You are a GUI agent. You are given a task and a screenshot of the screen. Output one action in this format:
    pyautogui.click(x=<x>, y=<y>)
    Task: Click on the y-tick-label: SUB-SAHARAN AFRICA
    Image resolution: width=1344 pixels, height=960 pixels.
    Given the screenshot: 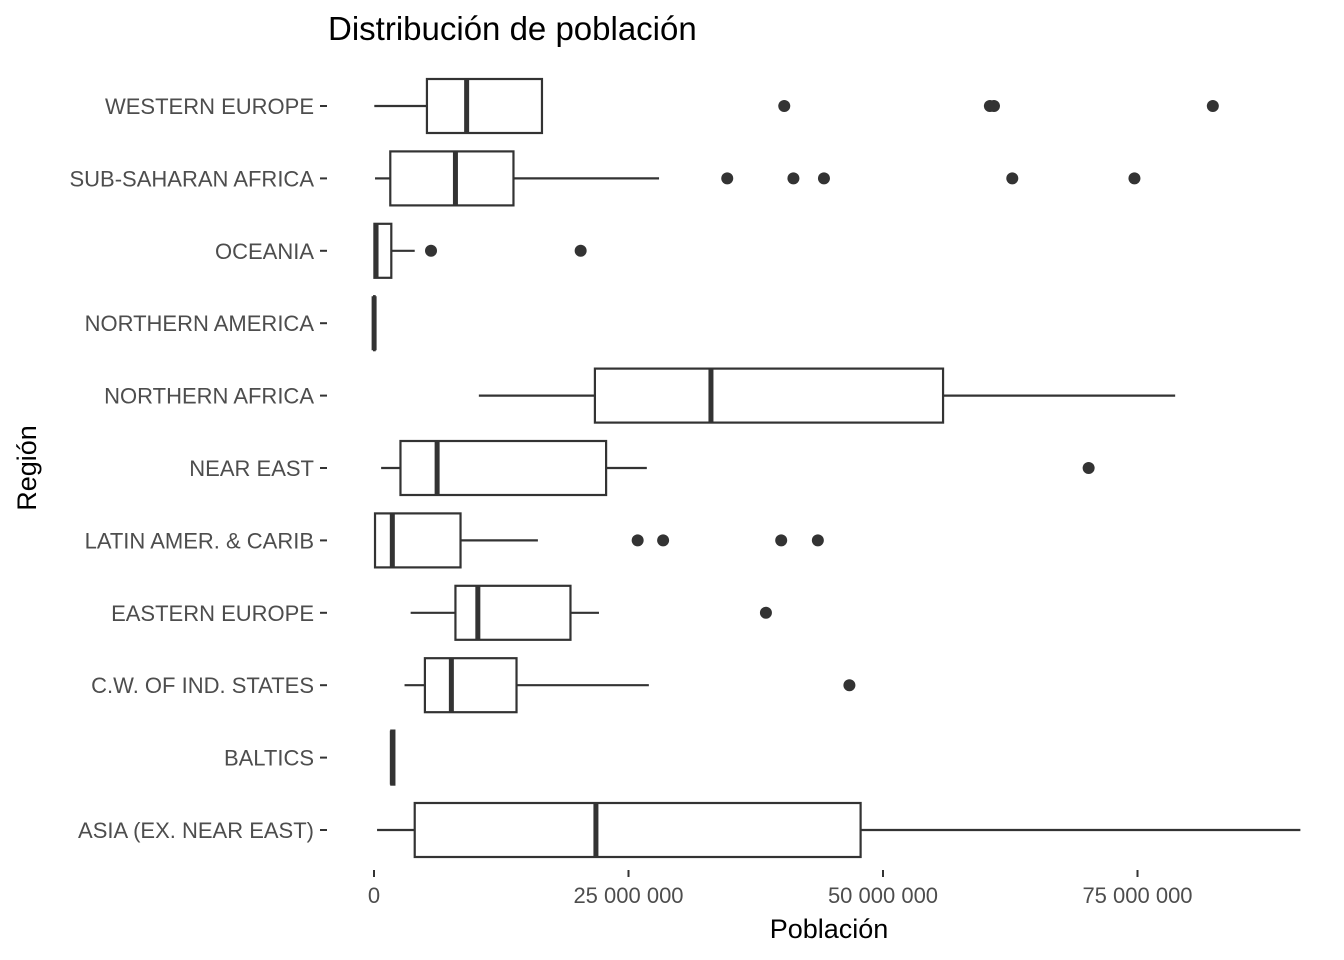 What is the action you would take?
    pyautogui.click(x=192, y=178)
    